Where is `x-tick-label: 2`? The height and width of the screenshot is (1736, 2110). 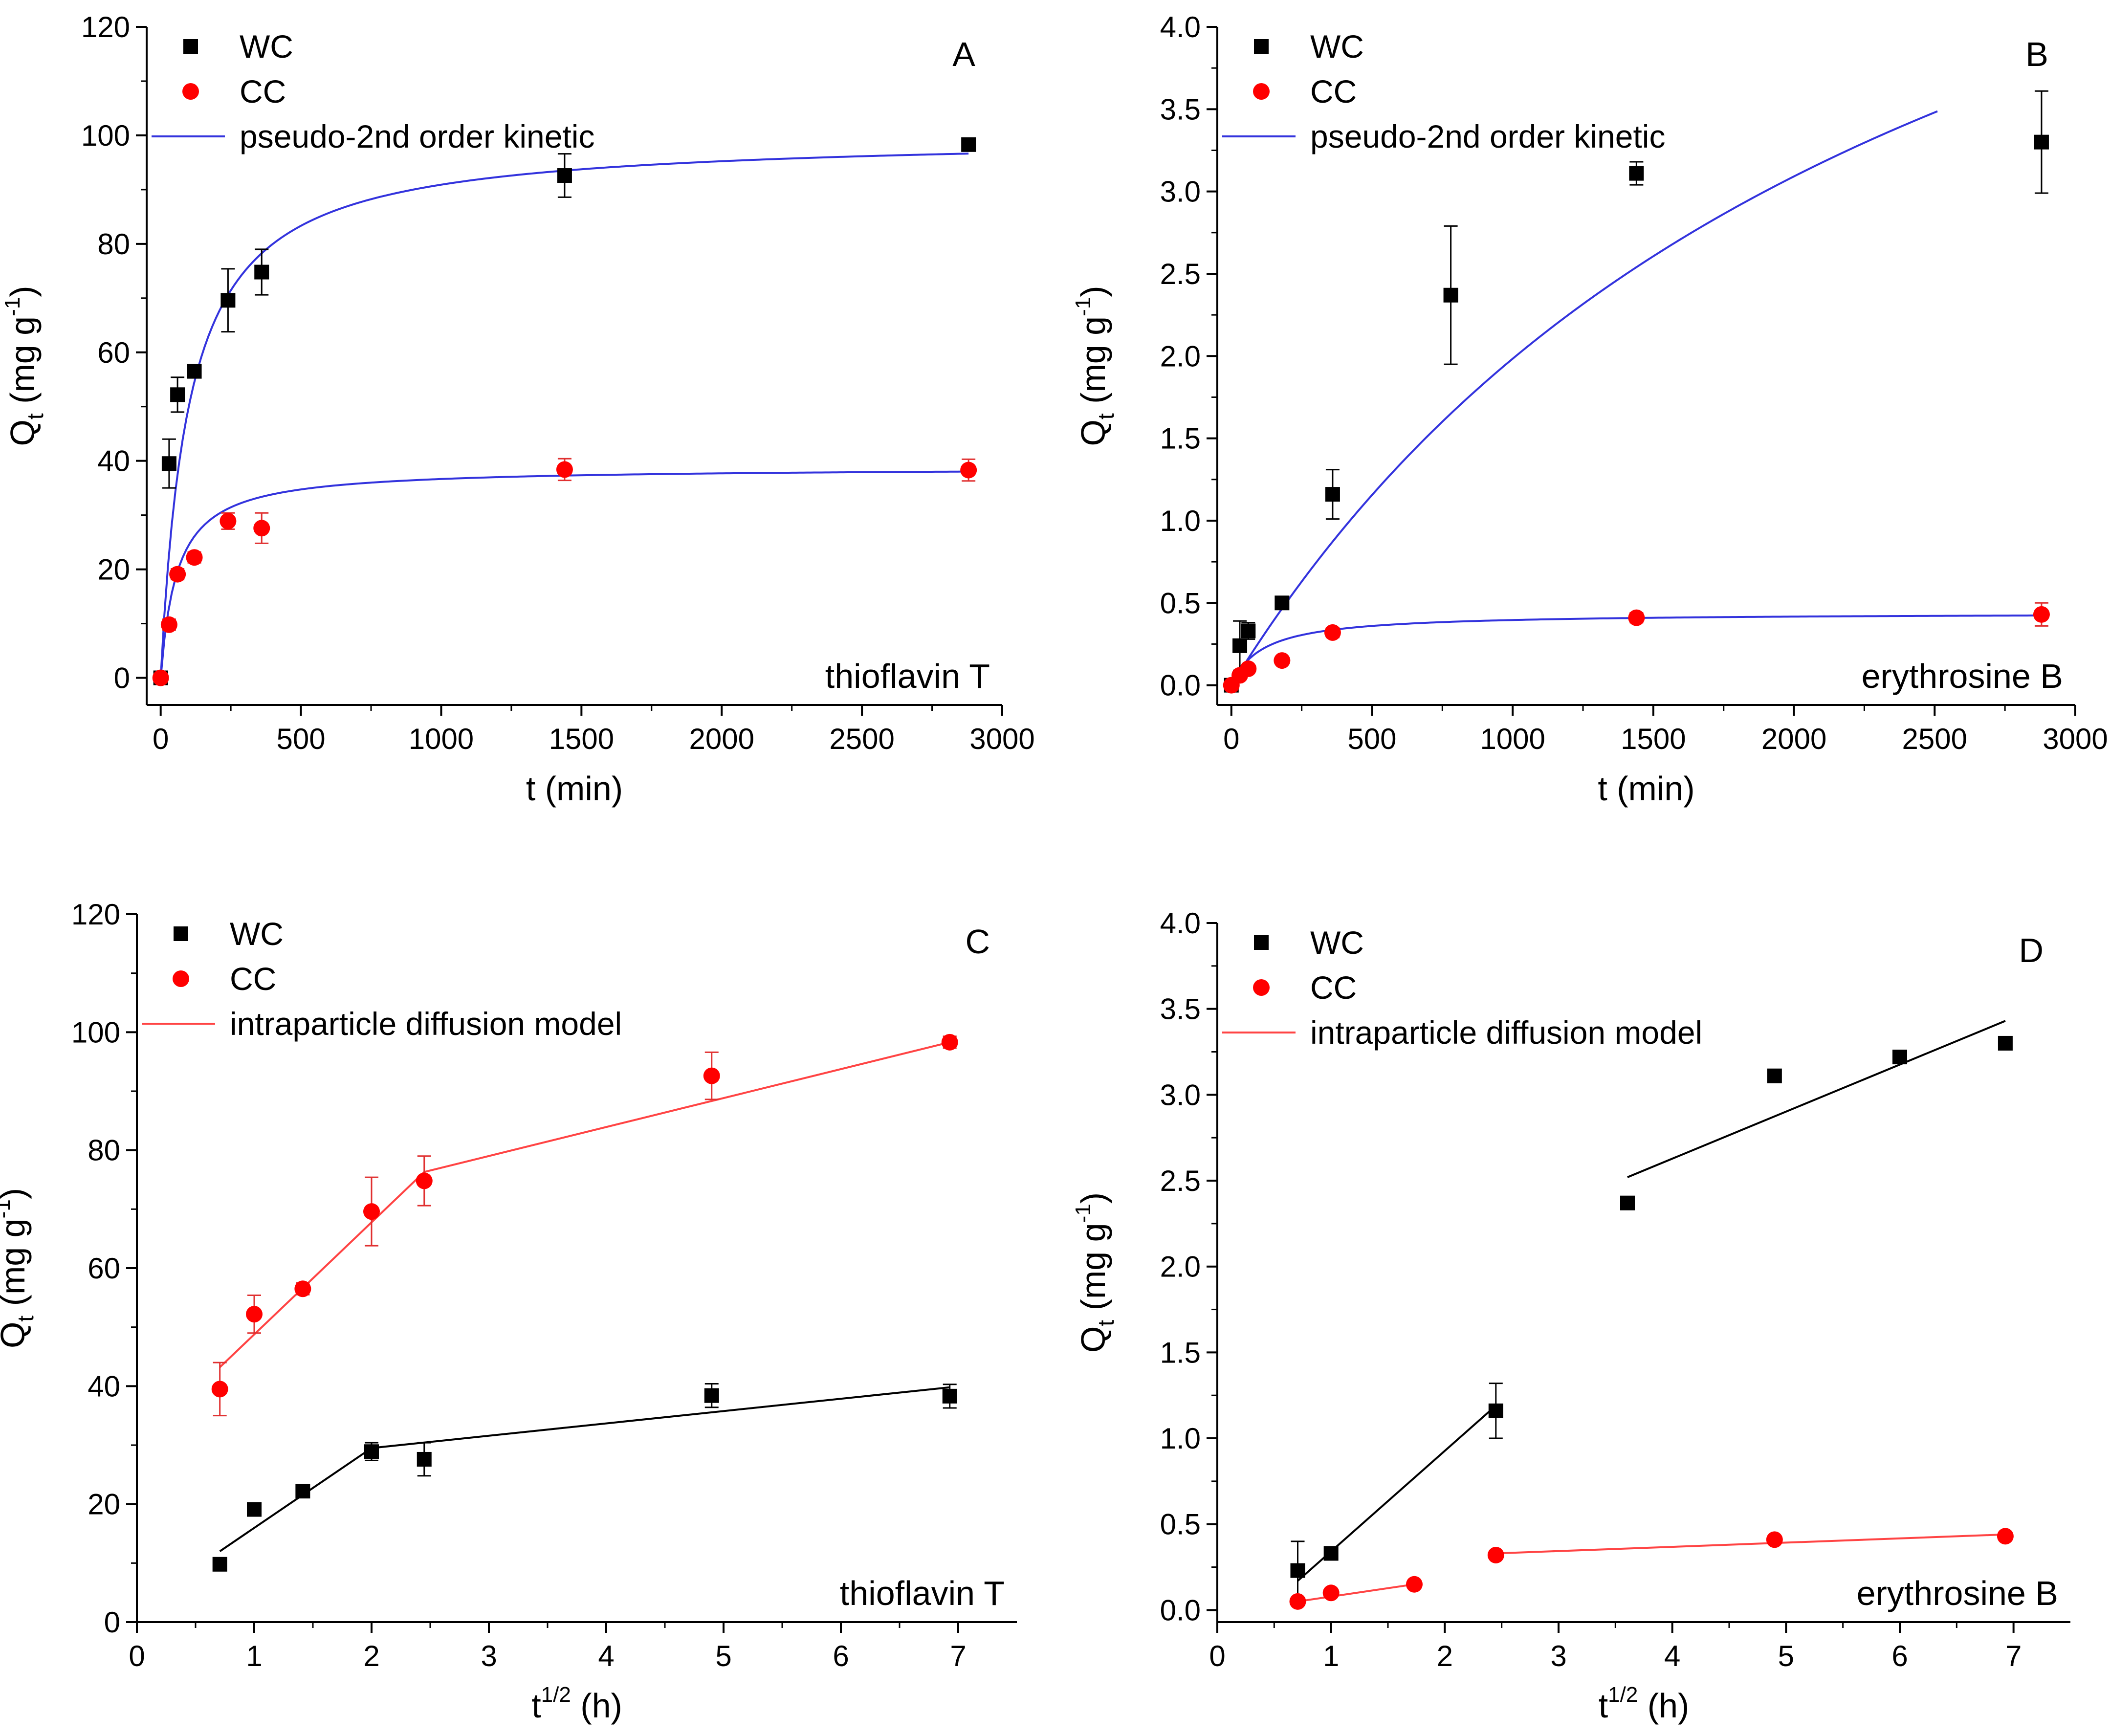
x-tick-label: 2 is located at coordinates (1445, 1656).